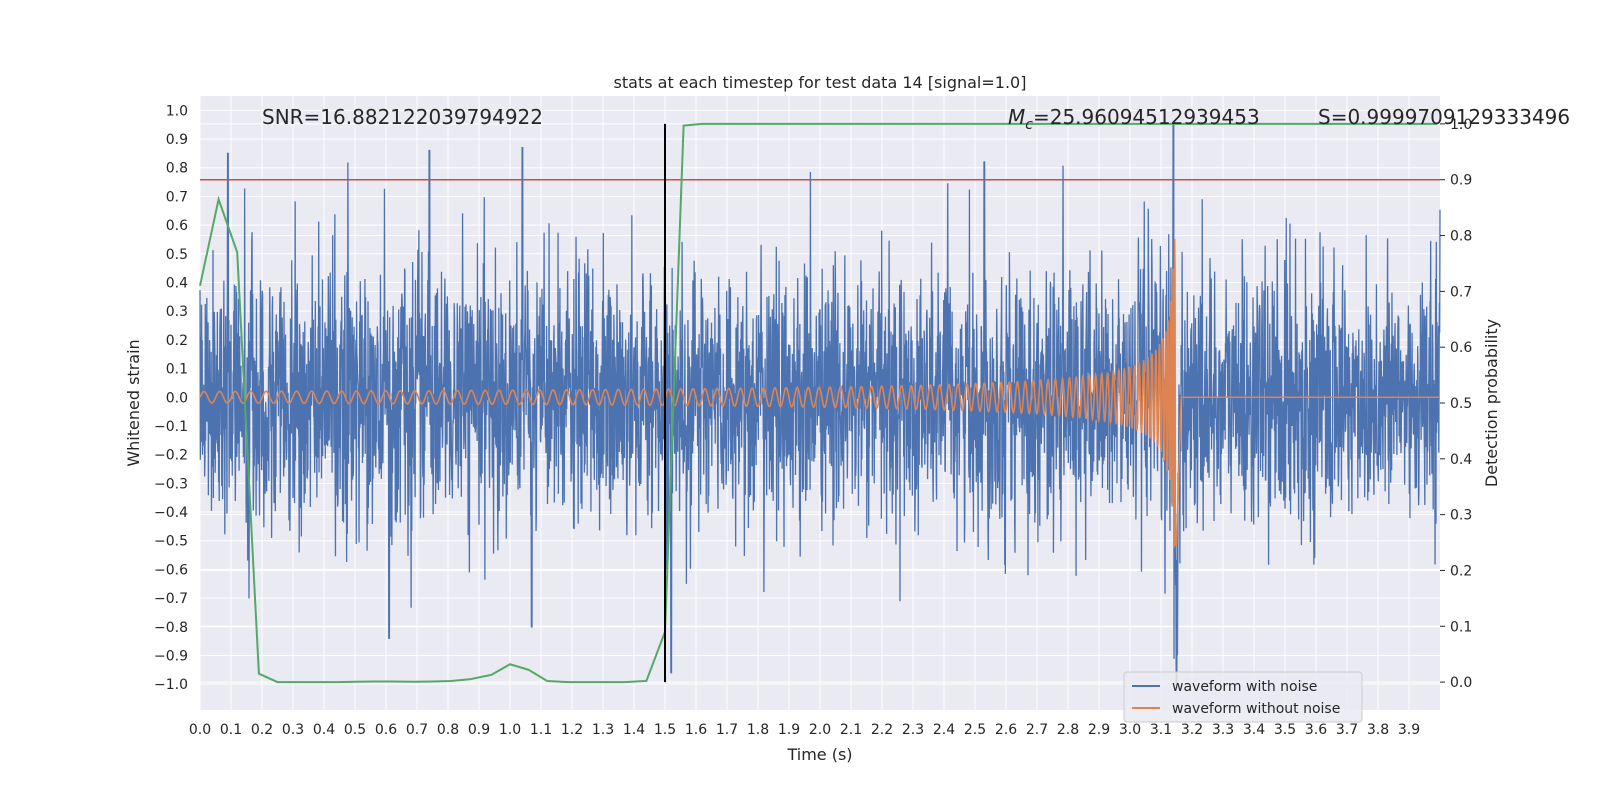 This screenshot has height=800, width=1600. What do you see at coordinates (1244, 687) in the screenshot?
I see `legend-label-noise: waveform with noise` at bounding box center [1244, 687].